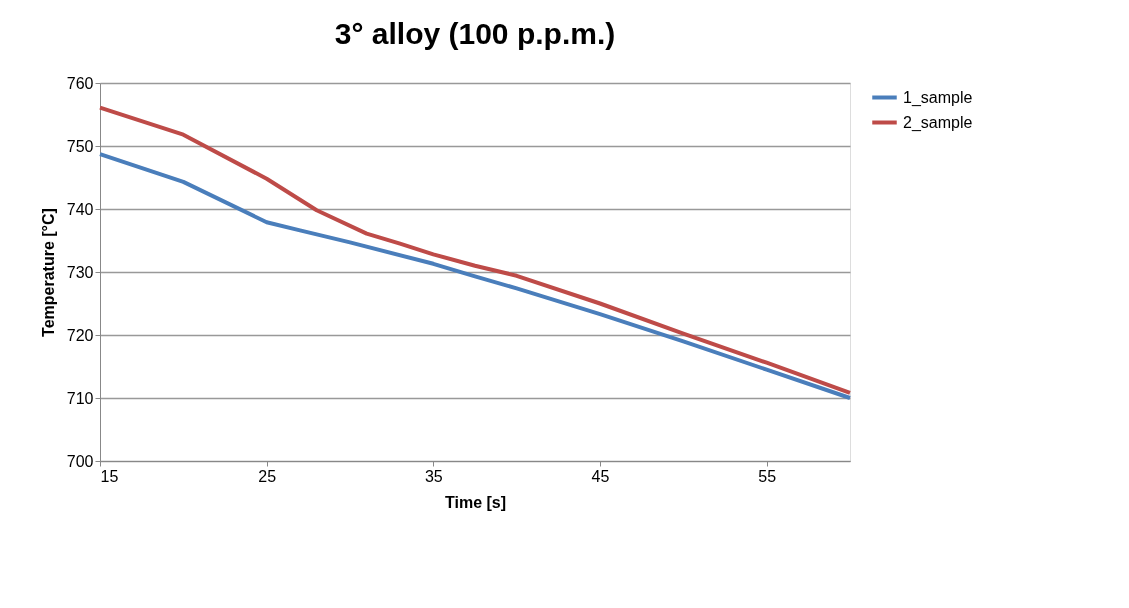 This screenshot has height=608, width=1129. What do you see at coordinates (48, 272) in the screenshot?
I see `y-axis-title: Temperature [°C]` at bounding box center [48, 272].